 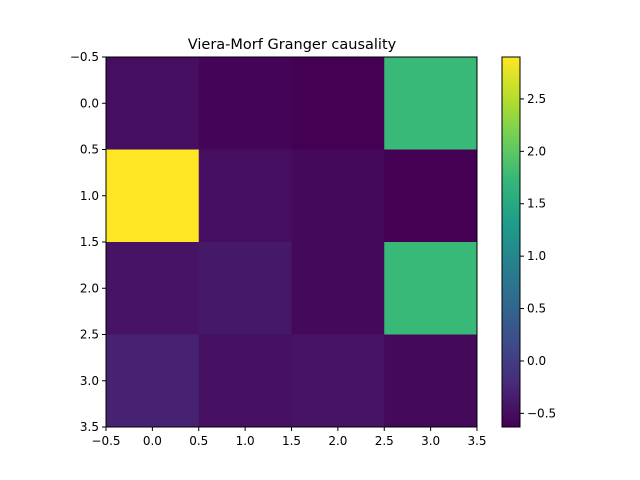 I want to click on colorbar-tick-label: 1.5, so click(x=536, y=204).